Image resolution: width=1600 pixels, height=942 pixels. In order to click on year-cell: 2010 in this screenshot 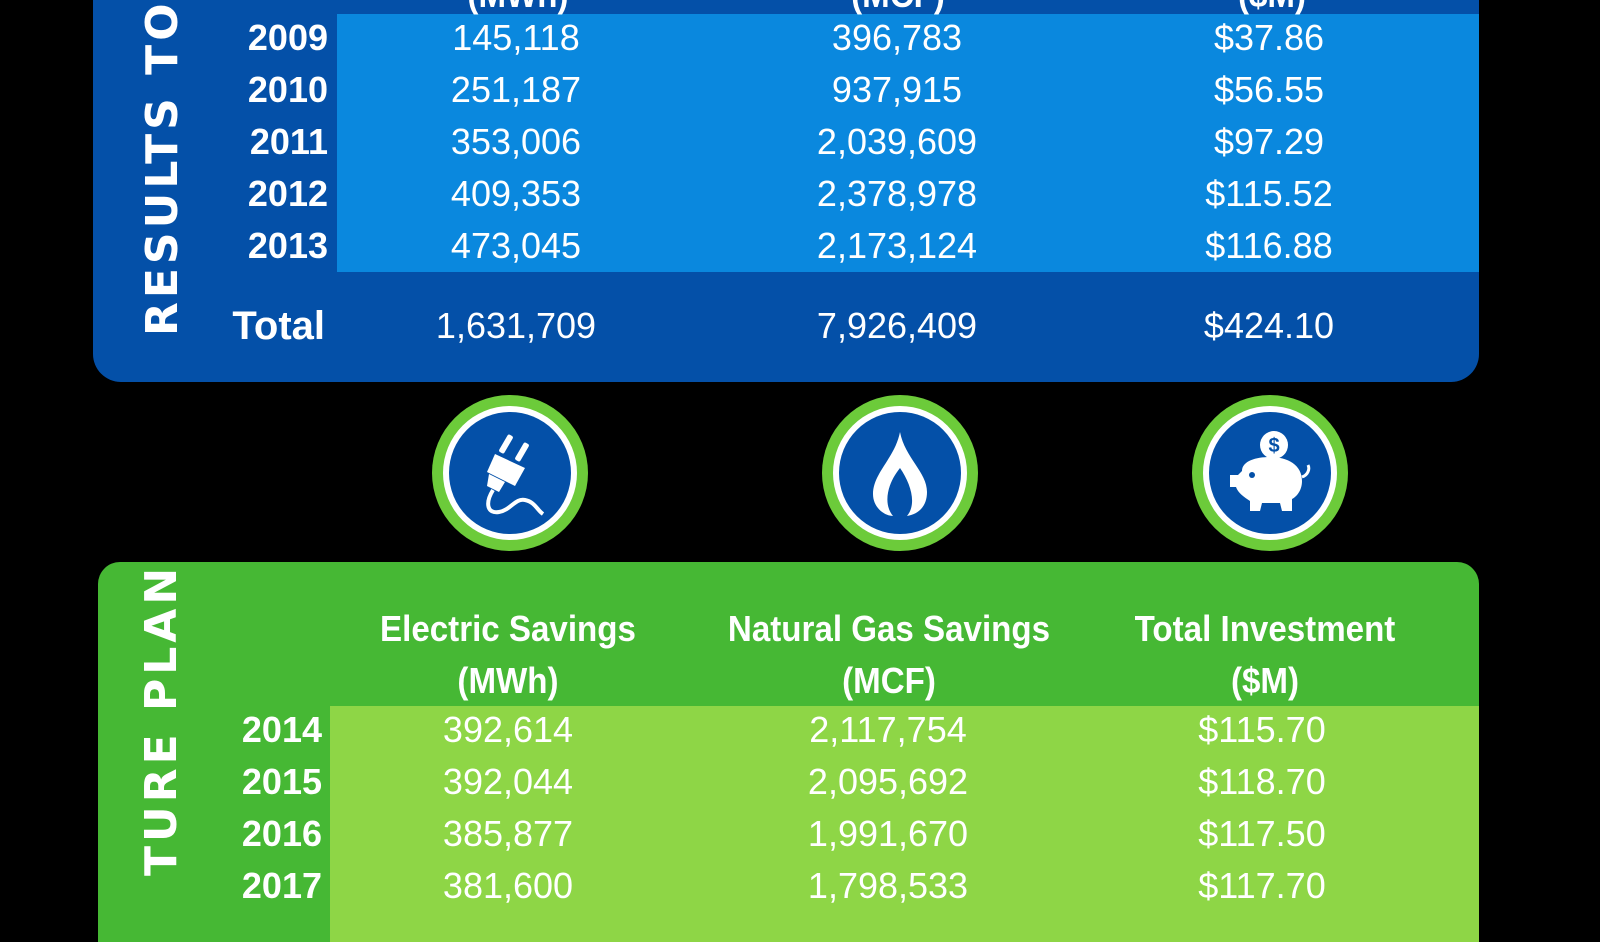, I will do `click(287, 89)`.